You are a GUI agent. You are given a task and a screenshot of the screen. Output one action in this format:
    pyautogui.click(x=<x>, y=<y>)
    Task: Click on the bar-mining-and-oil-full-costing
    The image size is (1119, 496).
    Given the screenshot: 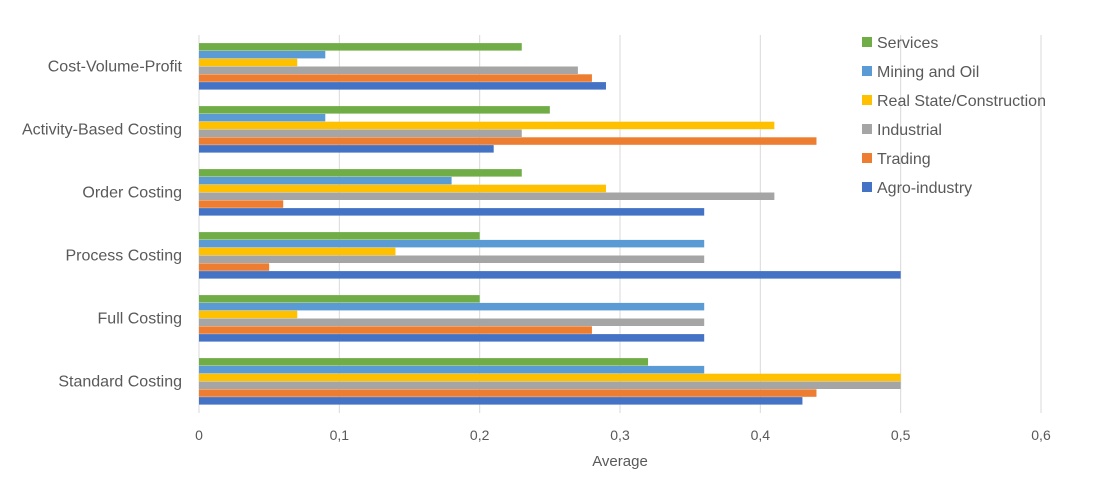 What is the action you would take?
    pyautogui.click(x=452, y=306)
    